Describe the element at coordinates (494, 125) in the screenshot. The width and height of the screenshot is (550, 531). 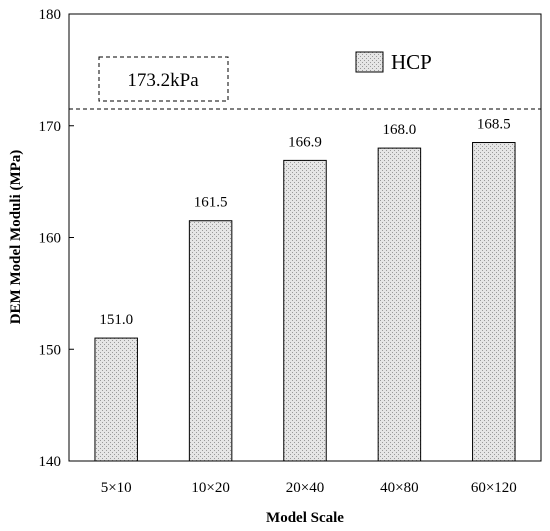
I see `data-label: 168.5` at that location.